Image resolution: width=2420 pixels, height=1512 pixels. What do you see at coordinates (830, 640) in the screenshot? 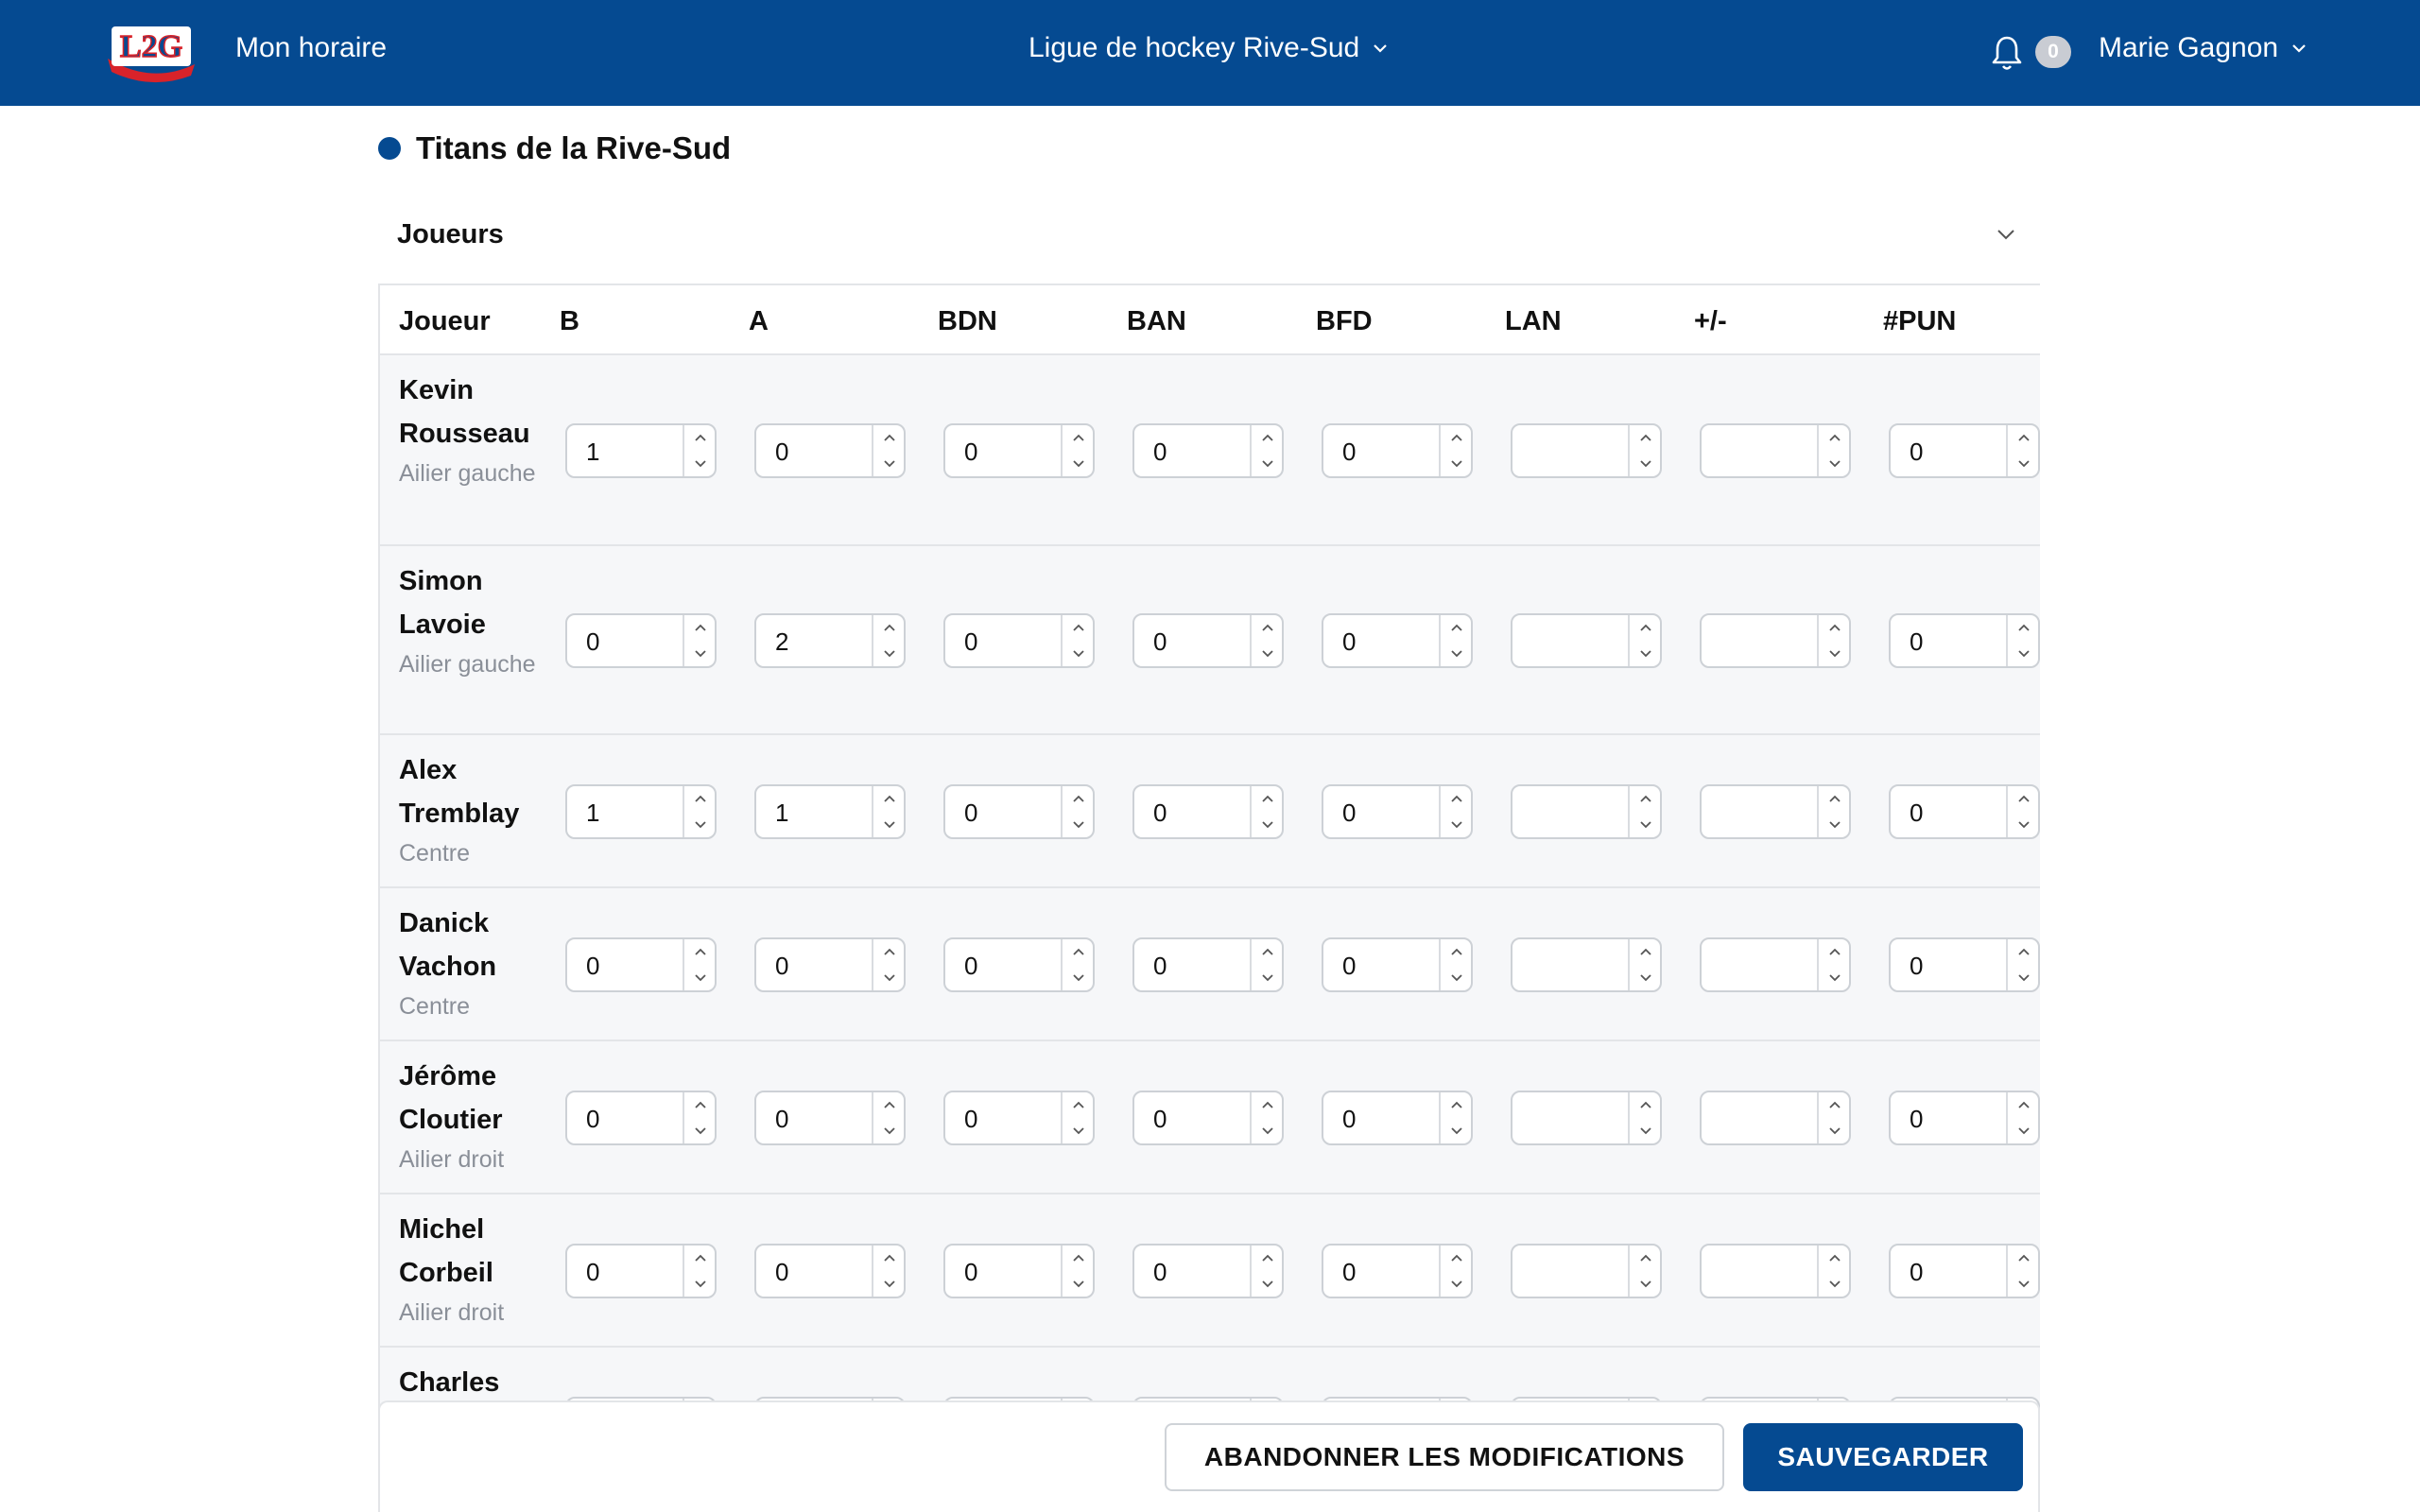
I see `stat-input-a: 2` at bounding box center [830, 640].